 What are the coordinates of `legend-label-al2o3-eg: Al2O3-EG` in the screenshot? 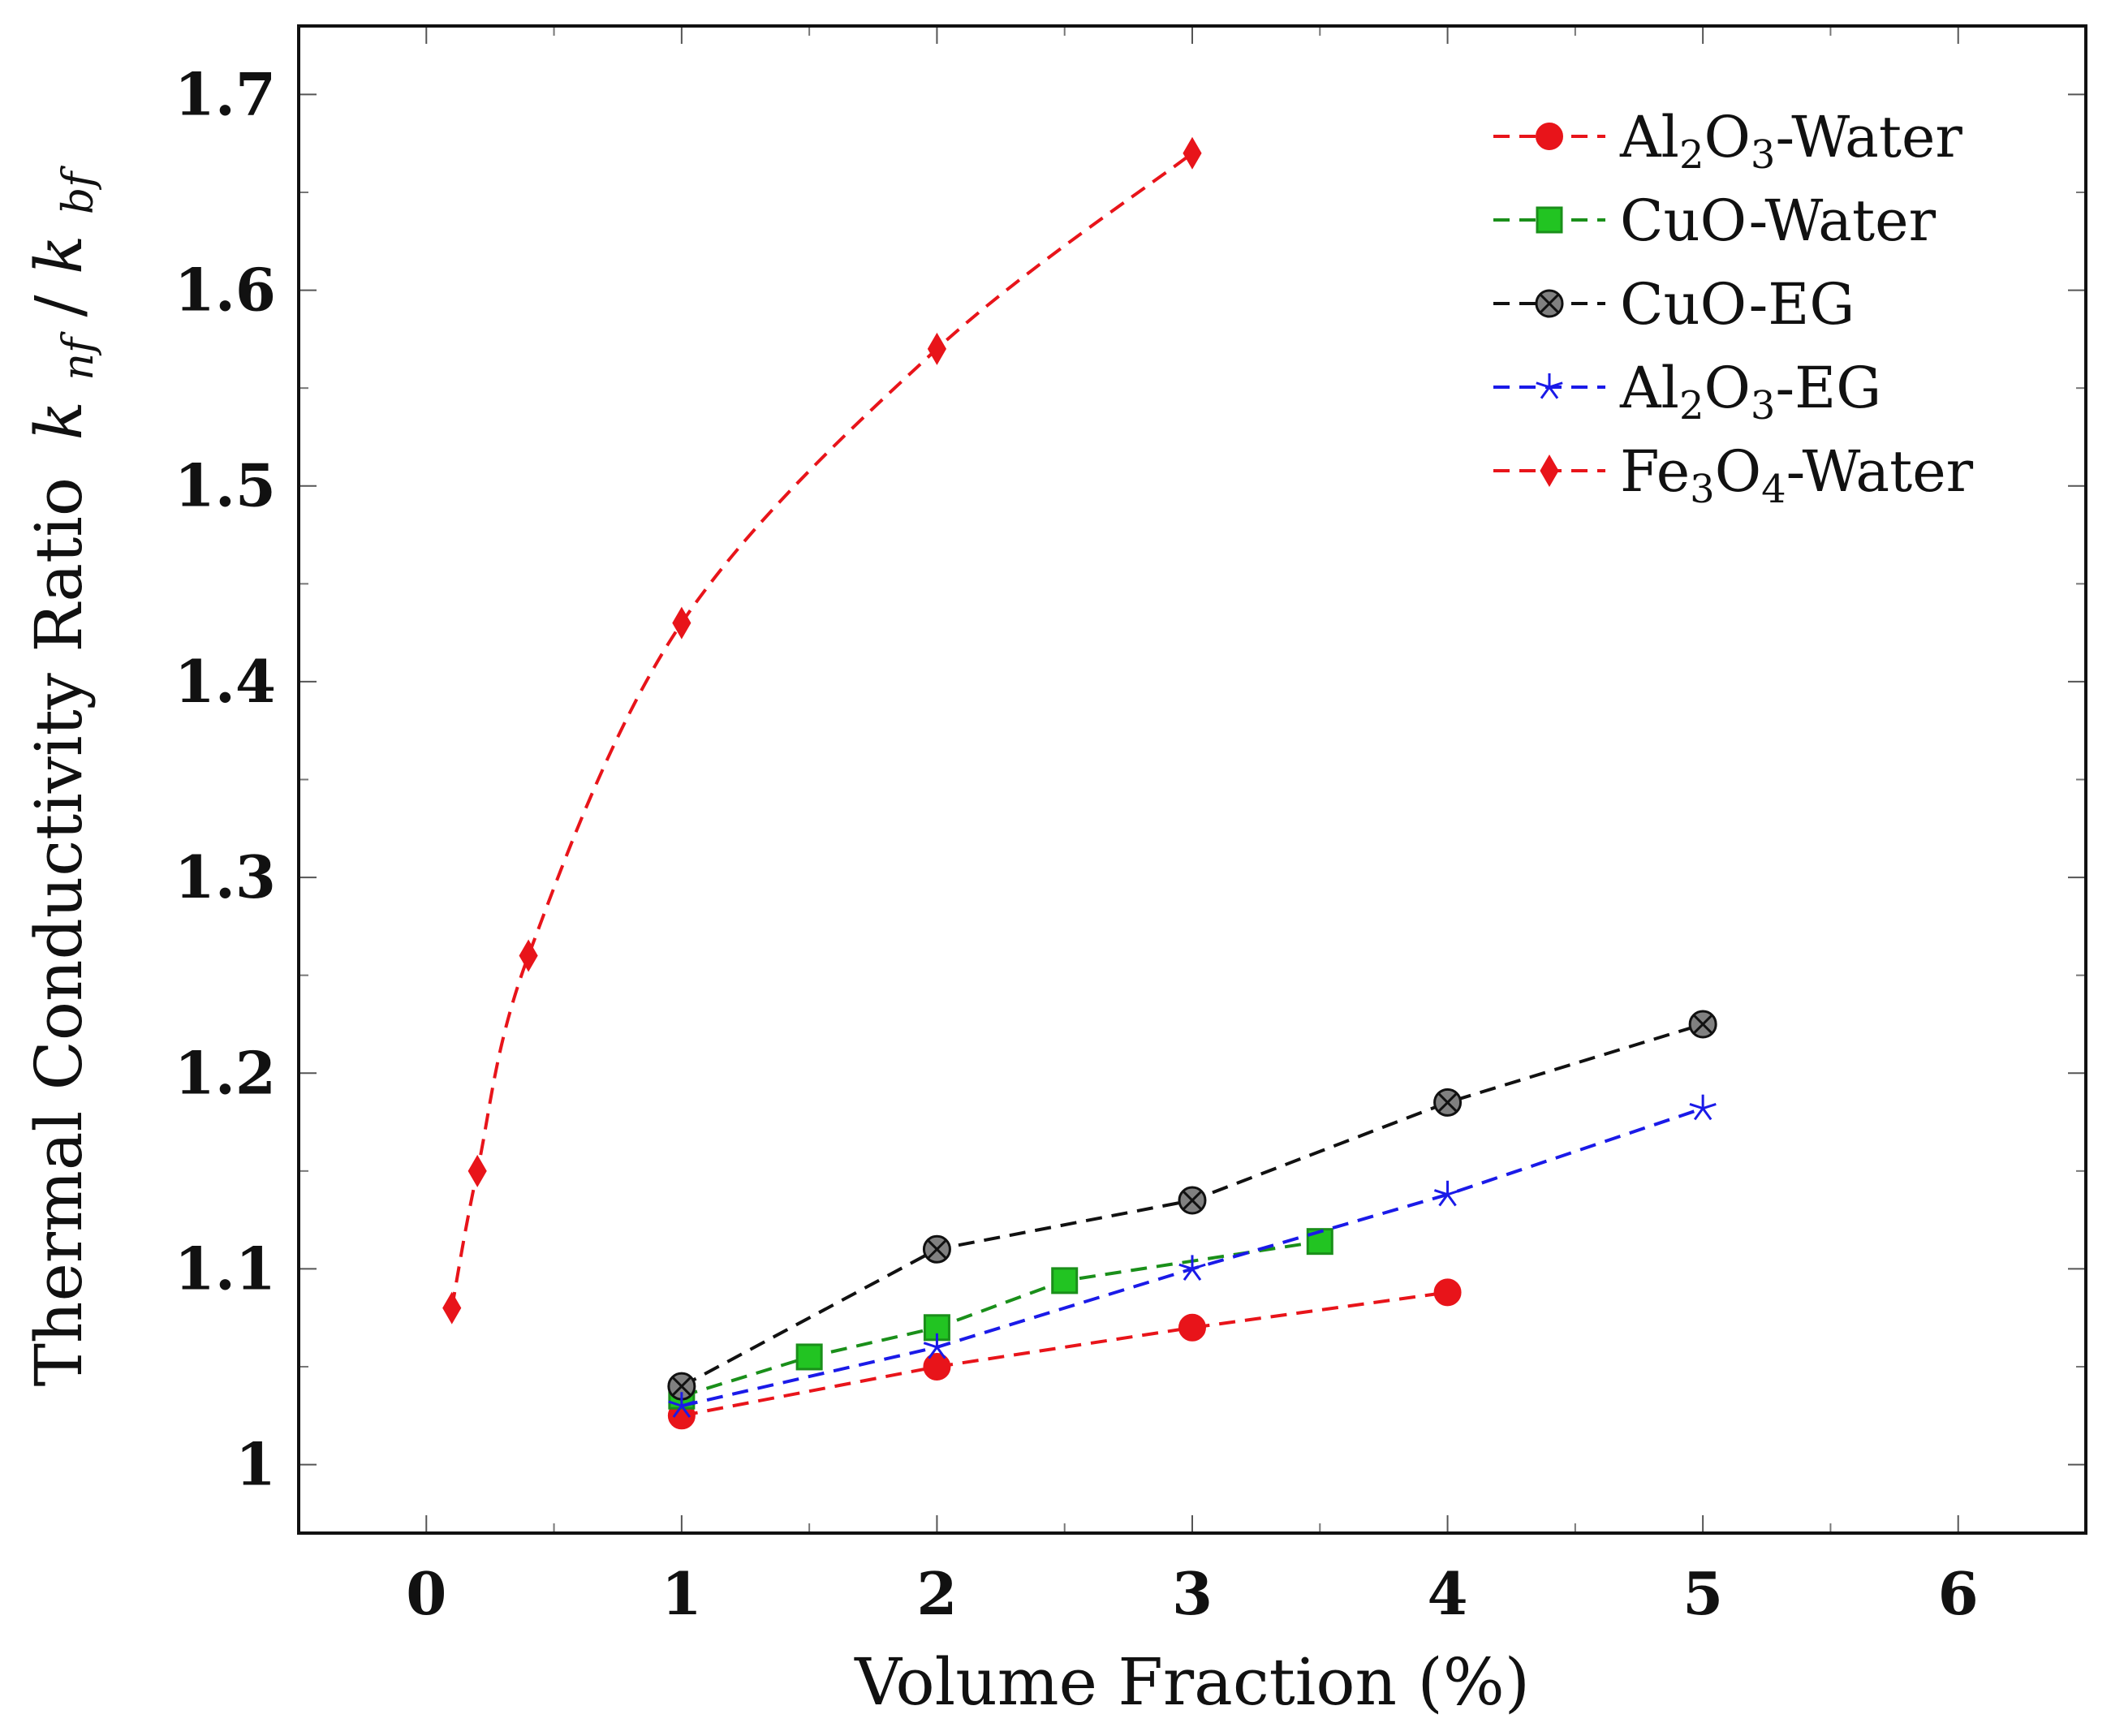 It's located at (1750, 392).